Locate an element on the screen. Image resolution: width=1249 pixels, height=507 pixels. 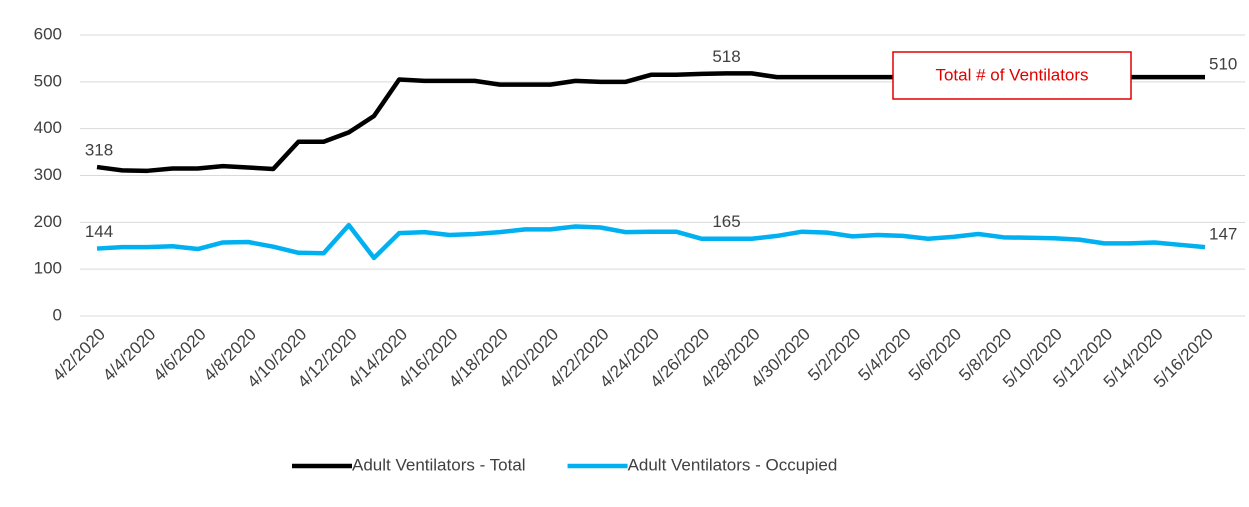
annotation: Total # of Ventilators is located at coordinates (1011, 74).